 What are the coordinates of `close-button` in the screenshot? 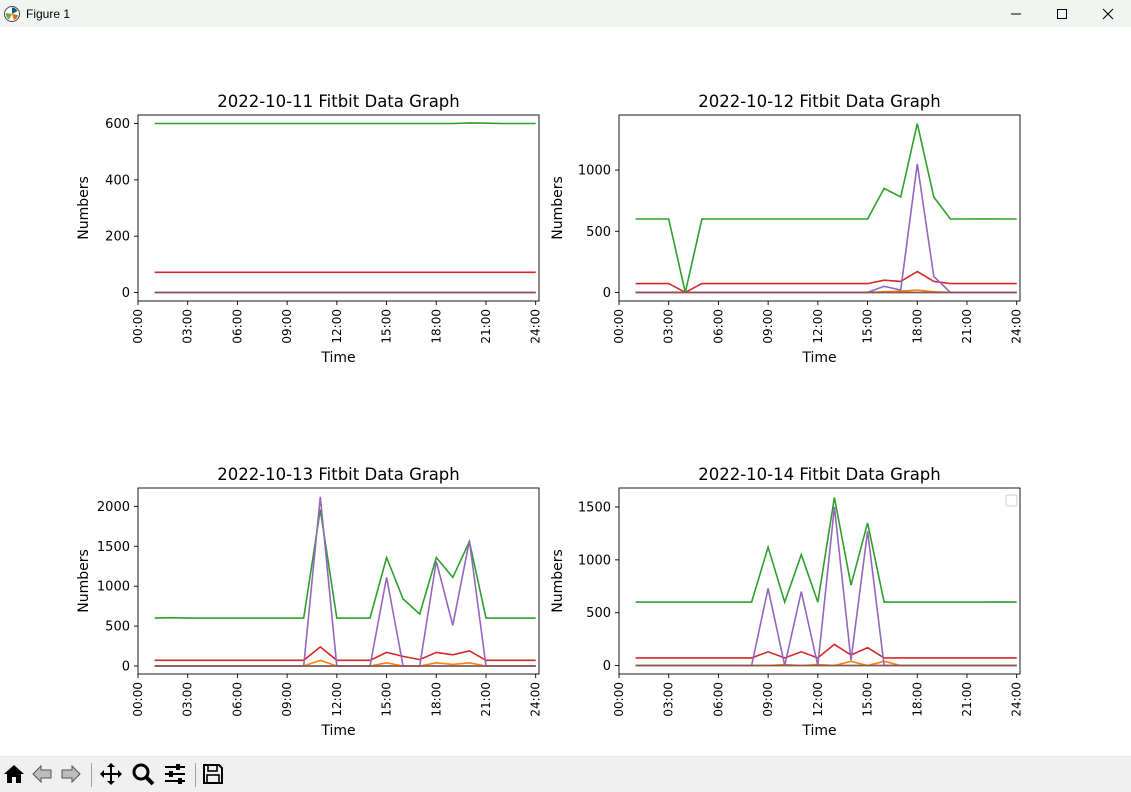 It's located at (1108, 13).